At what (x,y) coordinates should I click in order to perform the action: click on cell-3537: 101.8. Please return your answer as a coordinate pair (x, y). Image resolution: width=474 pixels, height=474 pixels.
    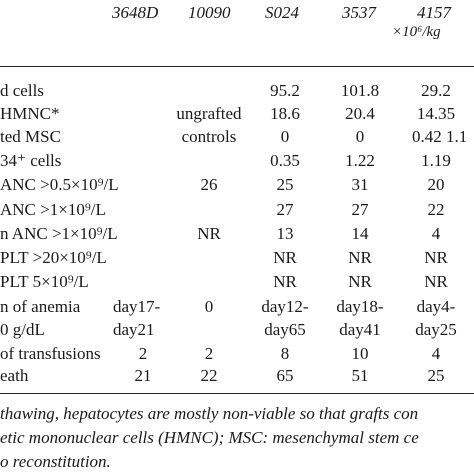
    Looking at the image, I should click on (360, 90).